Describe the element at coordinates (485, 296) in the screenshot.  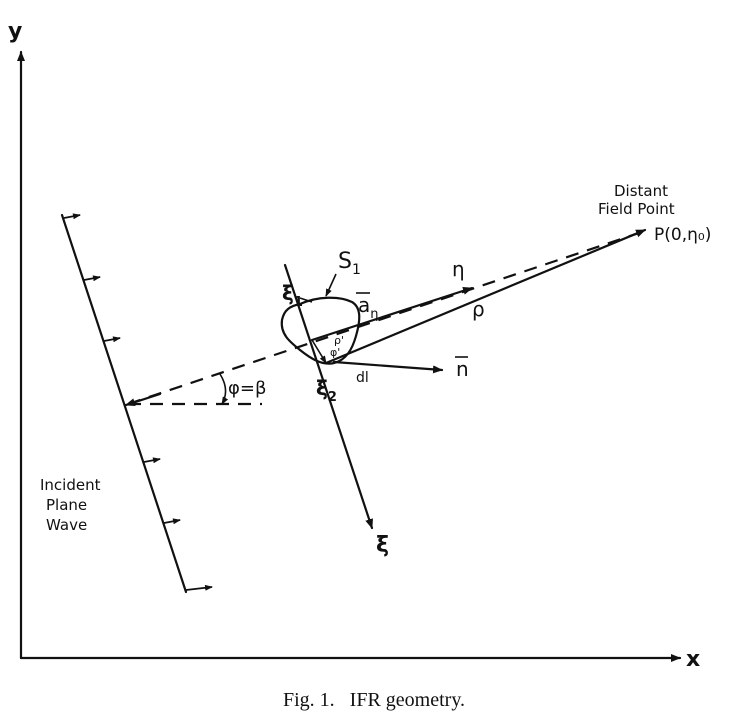
I see `rho-vector` at that location.